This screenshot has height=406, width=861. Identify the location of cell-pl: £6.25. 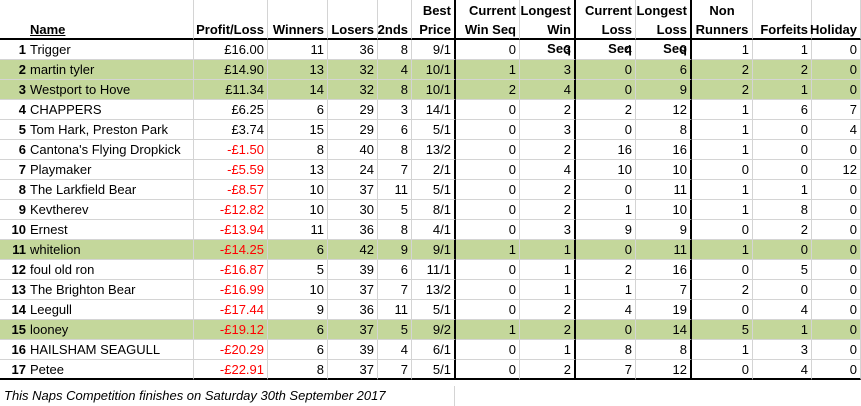
(231, 110).